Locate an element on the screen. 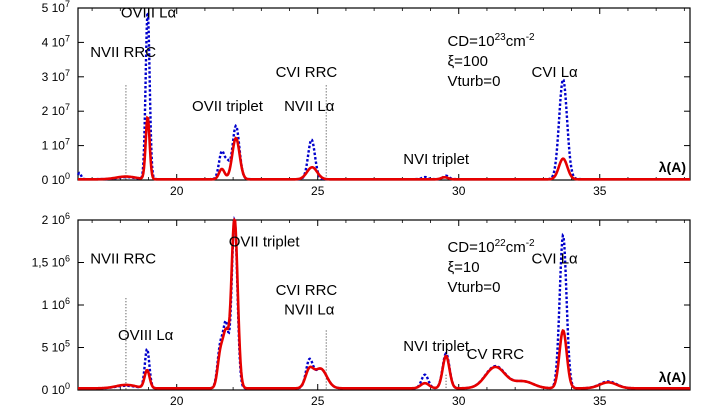 This screenshot has width=708, height=415. y-tick-label: 1 106 is located at coordinates (56, 304).